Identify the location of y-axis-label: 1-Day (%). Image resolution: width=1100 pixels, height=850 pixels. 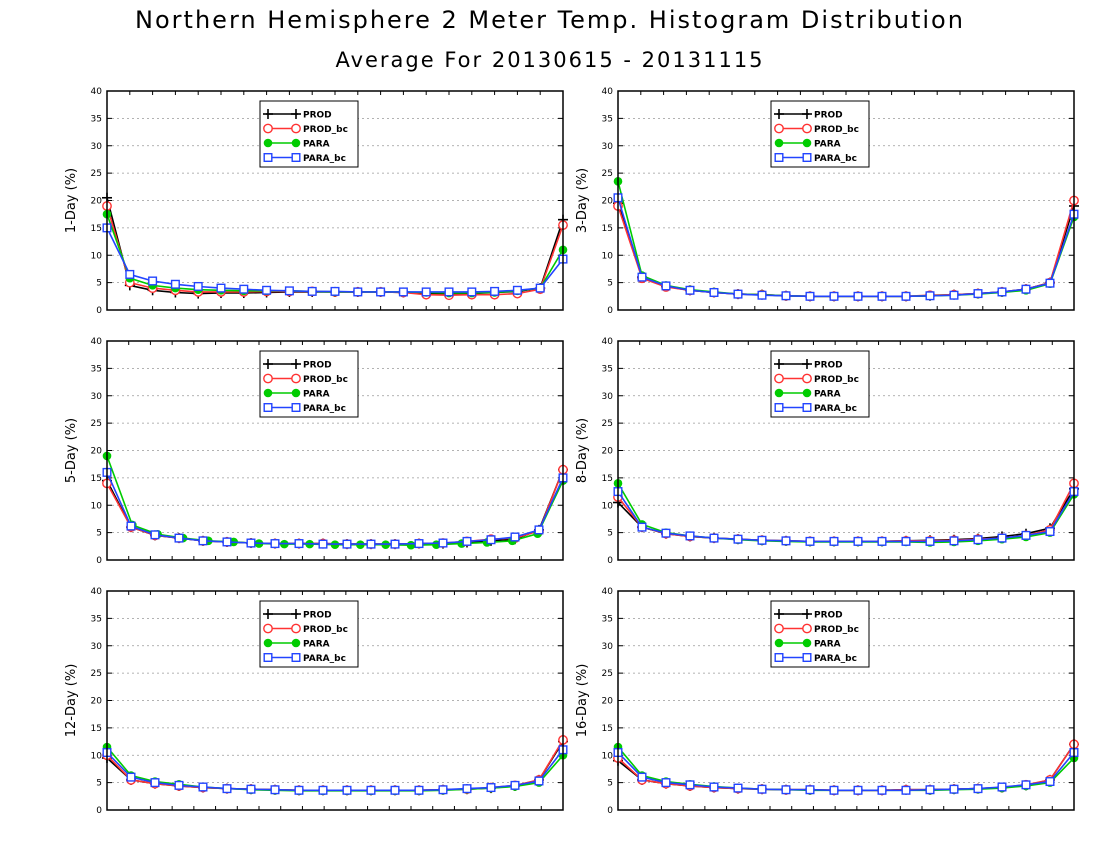
(71, 200).